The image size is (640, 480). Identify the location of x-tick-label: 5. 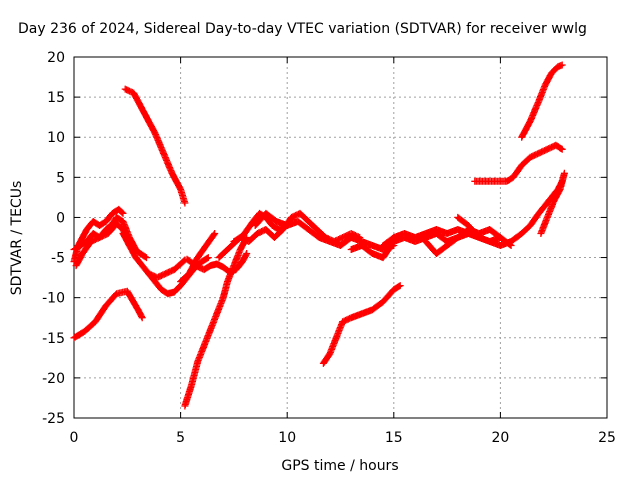
(180, 438).